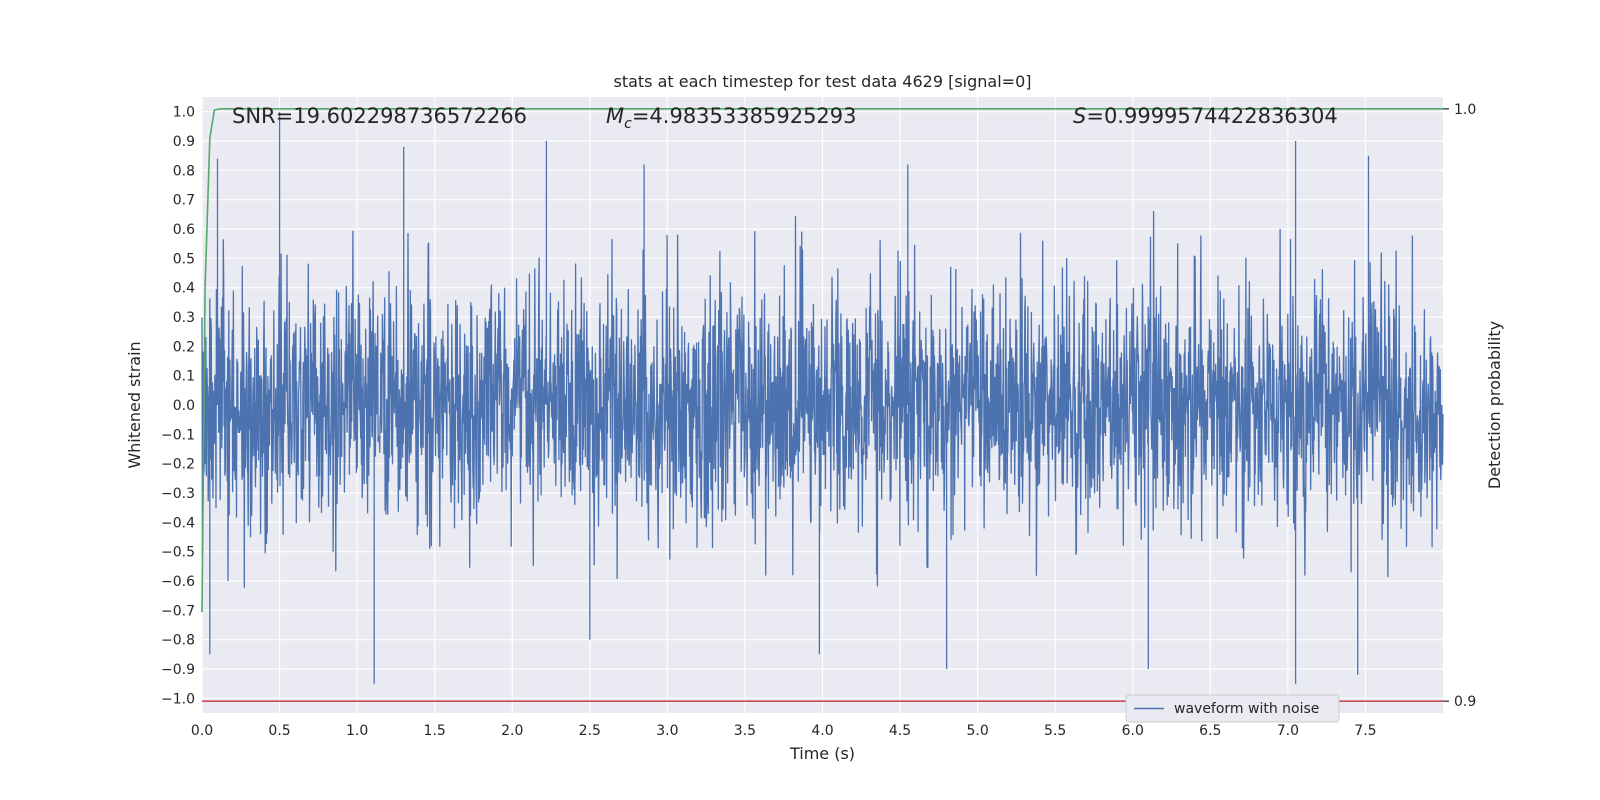  What do you see at coordinates (134, 404) in the screenshot?
I see `y-axis-label: Whitened strain` at bounding box center [134, 404].